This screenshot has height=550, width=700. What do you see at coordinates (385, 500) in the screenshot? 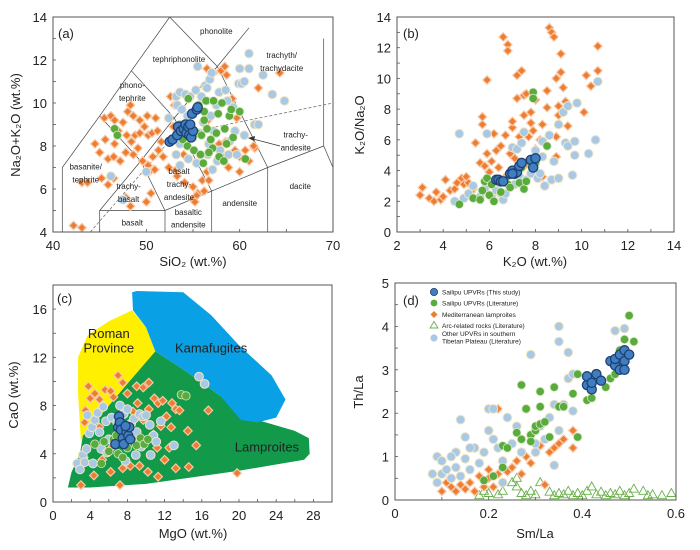
I see `y-tick-label: 0` at bounding box center [385, 500].